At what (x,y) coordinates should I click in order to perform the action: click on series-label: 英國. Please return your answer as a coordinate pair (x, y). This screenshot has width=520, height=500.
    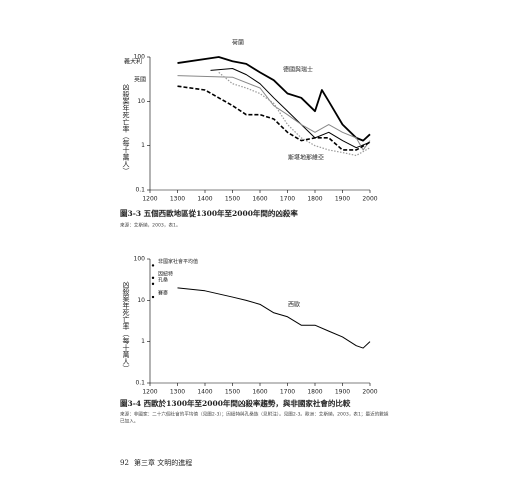
    Looking at the image, I should click on (140, 80).